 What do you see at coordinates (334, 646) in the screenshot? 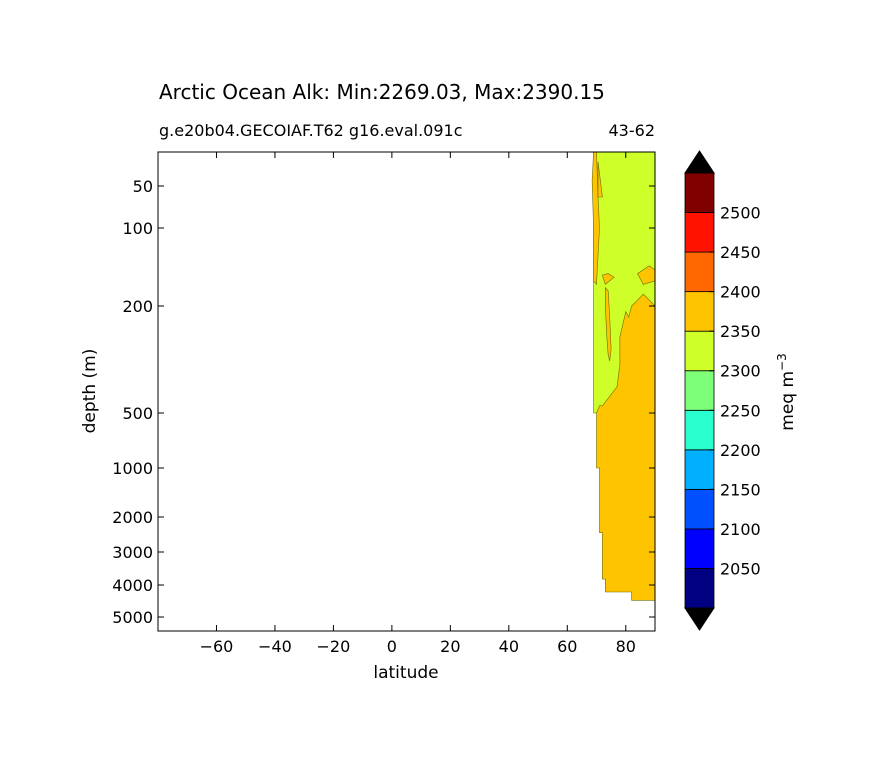
I see `x-tick-label: −20` at bounding box center [334, 646].